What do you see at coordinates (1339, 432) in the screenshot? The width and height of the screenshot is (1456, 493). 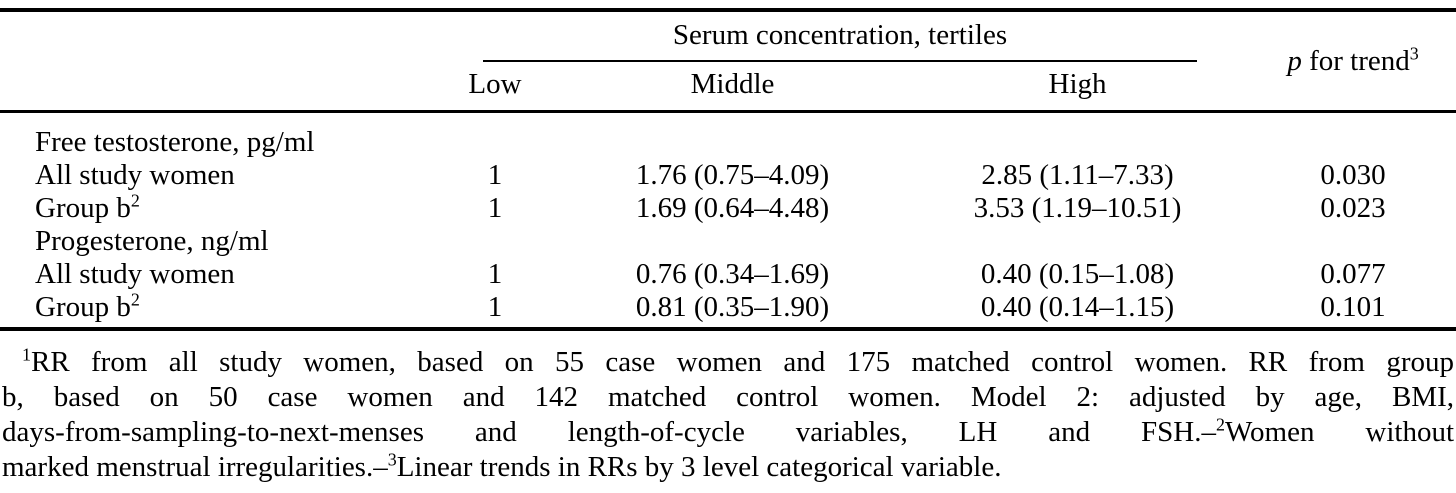 I see `text-run: Women without` at bounding box center [1339, 432].